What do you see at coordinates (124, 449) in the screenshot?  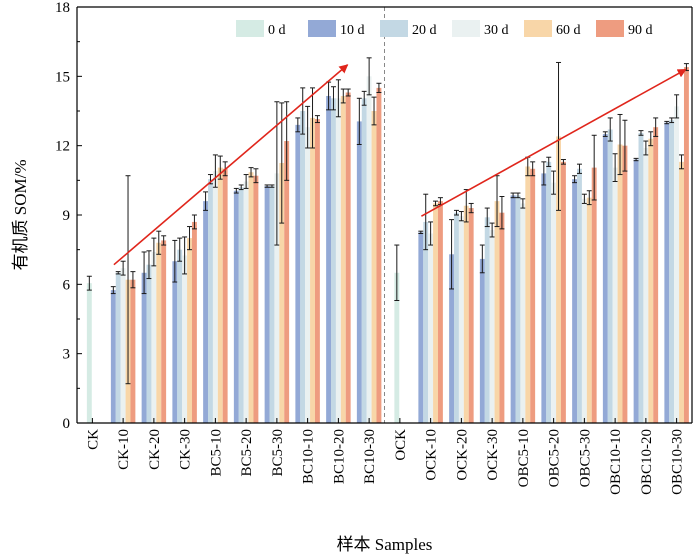 I see `x-tick-label-ck-10: CK-10` at bounding box center [124, 449].